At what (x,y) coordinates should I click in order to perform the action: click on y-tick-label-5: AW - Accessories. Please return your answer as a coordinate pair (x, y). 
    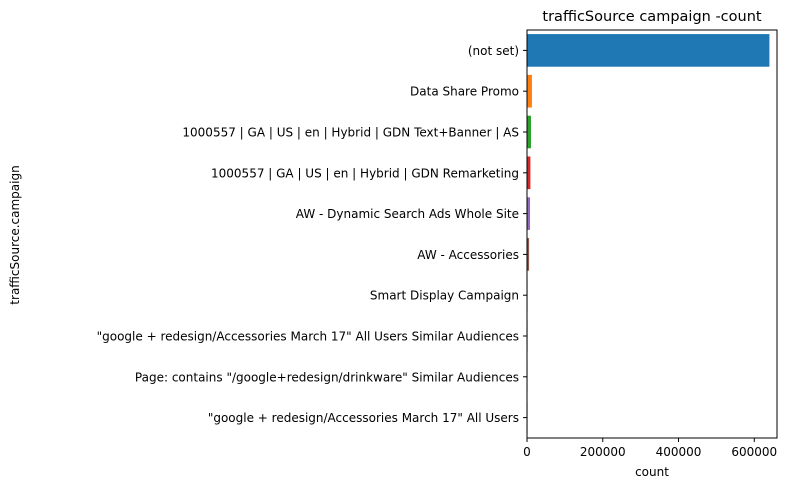
    Looking at the image, I should click on (468, 255).